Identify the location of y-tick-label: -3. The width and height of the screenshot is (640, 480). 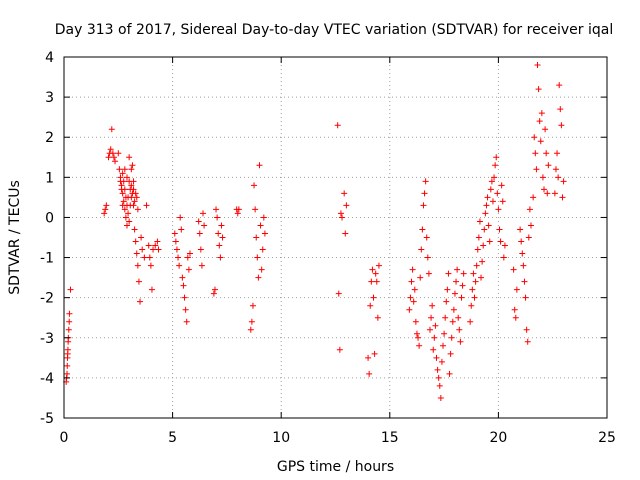
(47, 339).